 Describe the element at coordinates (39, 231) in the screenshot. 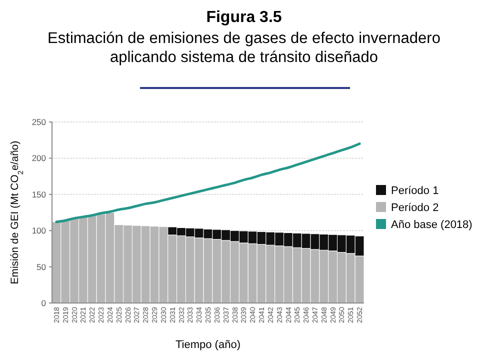

I see `y-tick-label: 100` at that location.